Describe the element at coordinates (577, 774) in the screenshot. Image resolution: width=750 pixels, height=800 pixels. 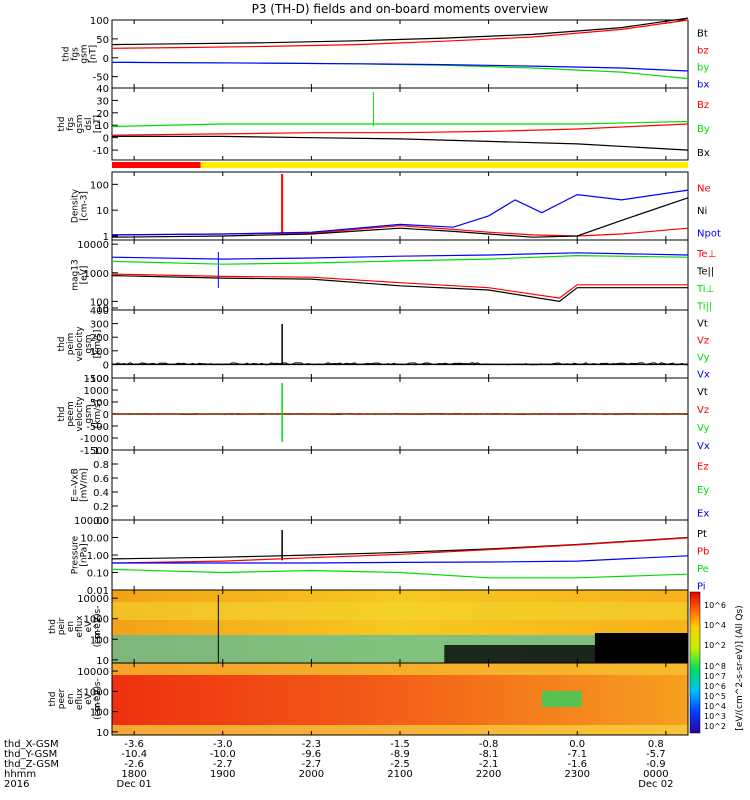
I see `xaxis-value: 2300` at that location.